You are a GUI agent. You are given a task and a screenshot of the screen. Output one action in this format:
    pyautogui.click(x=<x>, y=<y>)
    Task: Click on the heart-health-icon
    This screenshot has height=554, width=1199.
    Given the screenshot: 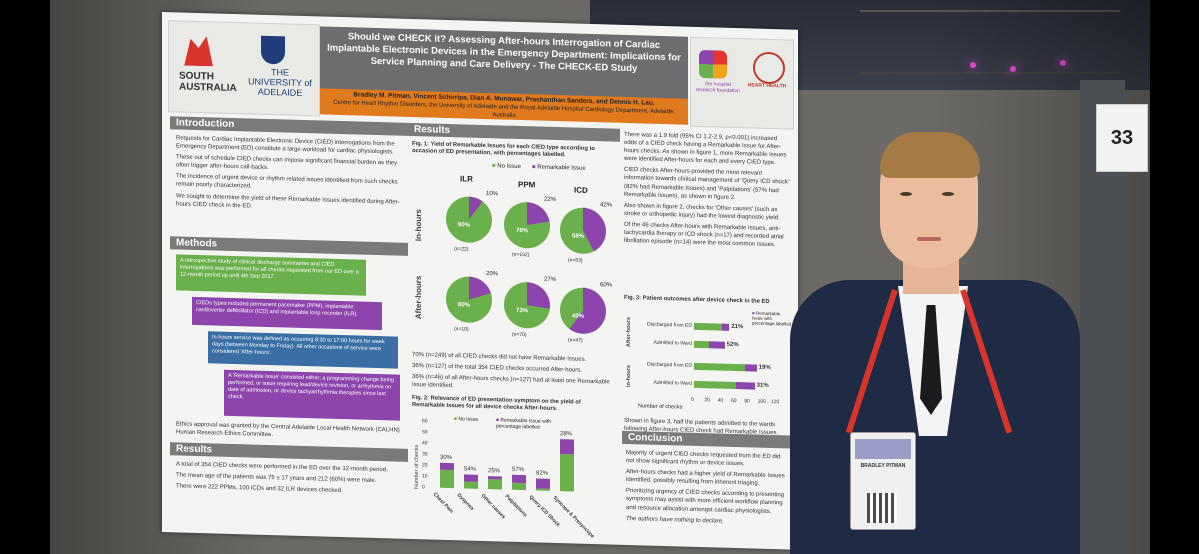 What is the action you would take?
    pyautogui.click(x=769, y=68)
    